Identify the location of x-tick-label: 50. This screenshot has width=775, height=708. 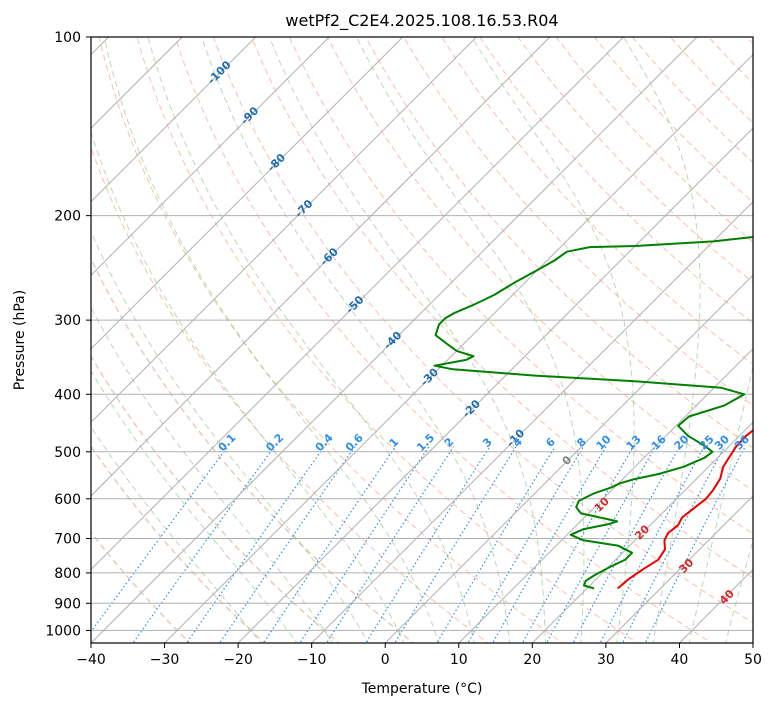
(753, 660).